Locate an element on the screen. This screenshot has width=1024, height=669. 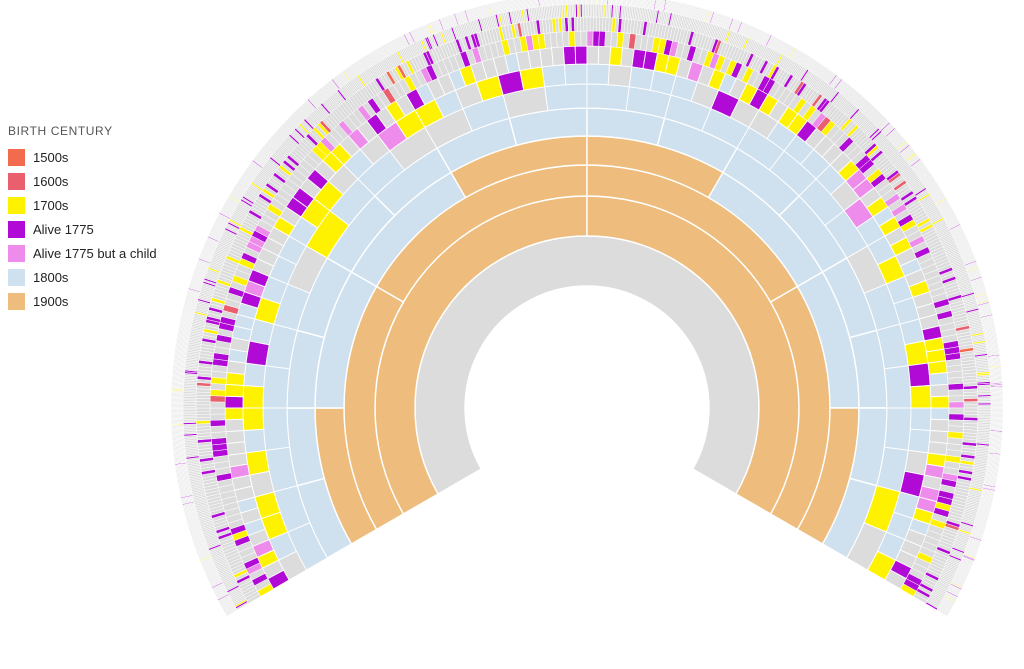
legend-label-1500s: 1500s is located at coordinates (51, 157).